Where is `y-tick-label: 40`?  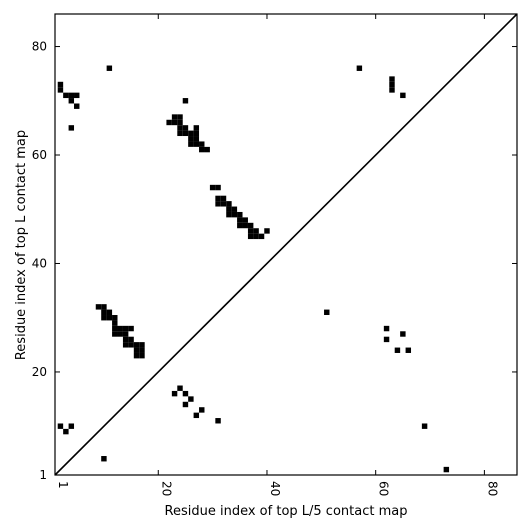 y-tick-label: 40 is located at coordinates (39, 263).